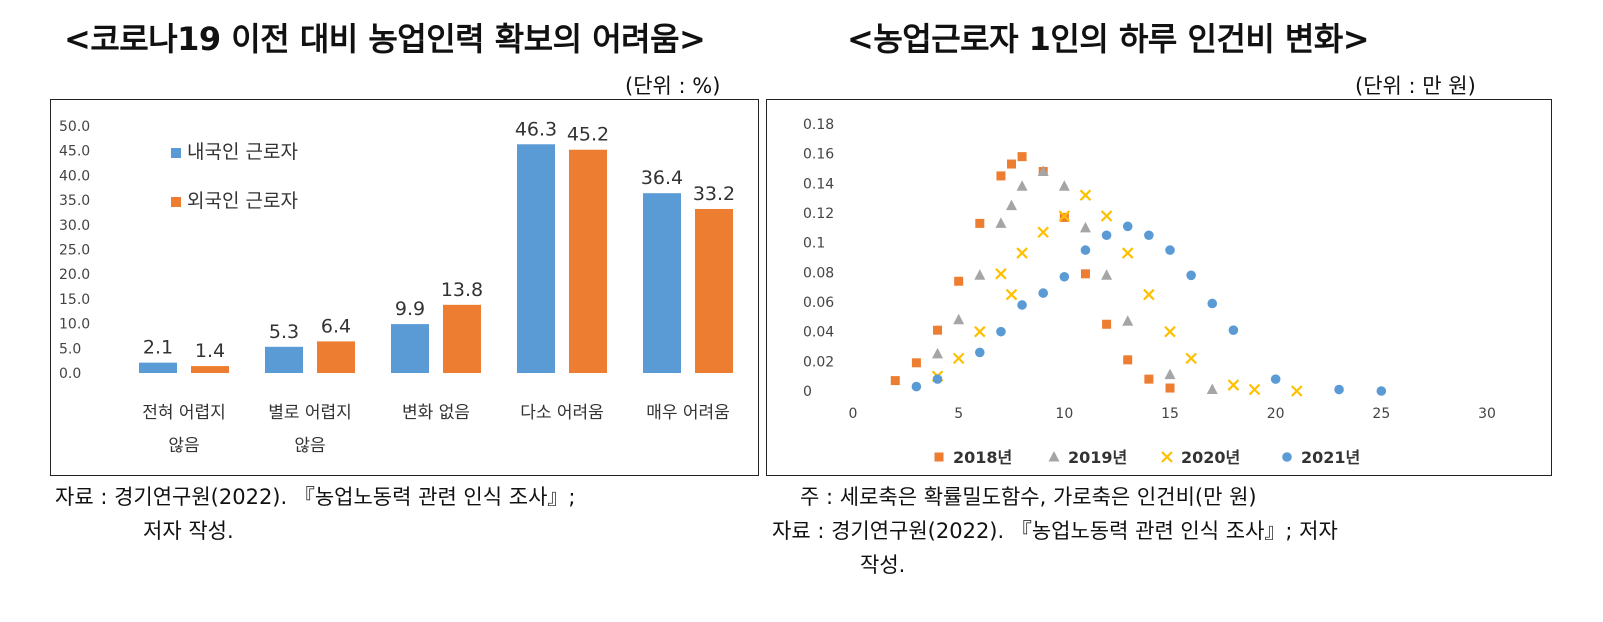 The width and height of the screenshot is (1603, 622). What do you see at coordinates (1108, 39) in the screenshot?
I see `right-chart-title: <농업근로자 1인의 하루 인건비 변화>` at bounding box center [1108, 39].